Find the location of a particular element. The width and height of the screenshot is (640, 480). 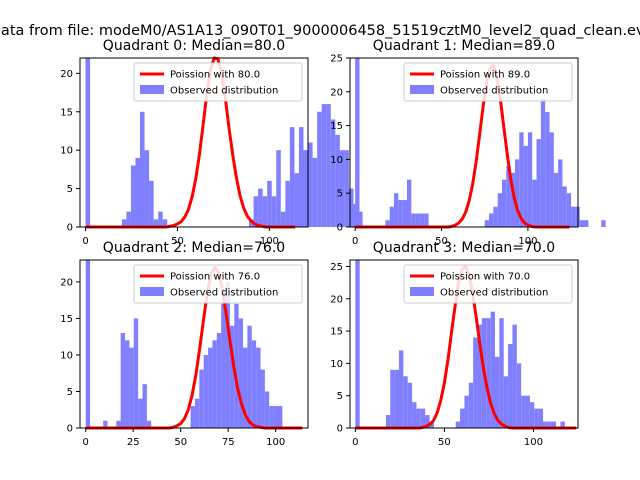

x-tick-label: 100 is located at coordinates (275, 442).